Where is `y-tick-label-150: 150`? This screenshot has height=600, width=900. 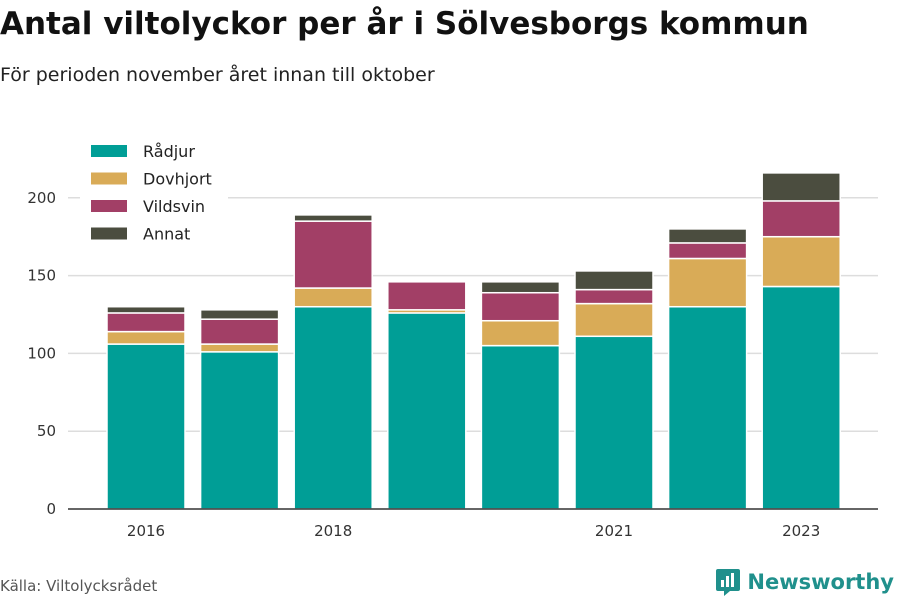 y-tick-label-150: 150 is located at coordinates (41, 276).